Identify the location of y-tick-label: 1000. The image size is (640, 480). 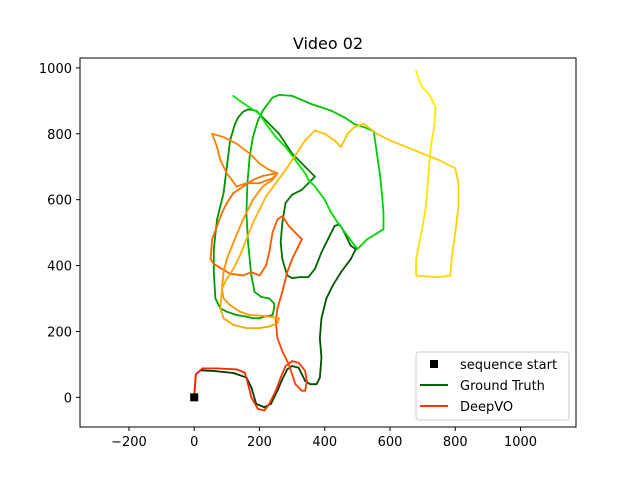
(55, 69).